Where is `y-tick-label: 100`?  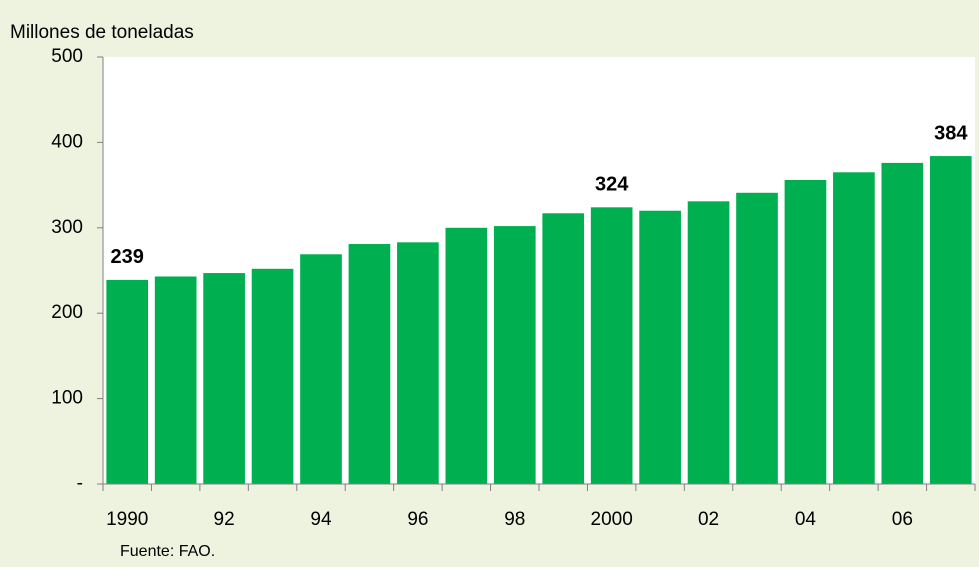
y-tick-label: 100 is located at coordinates (67, 398).